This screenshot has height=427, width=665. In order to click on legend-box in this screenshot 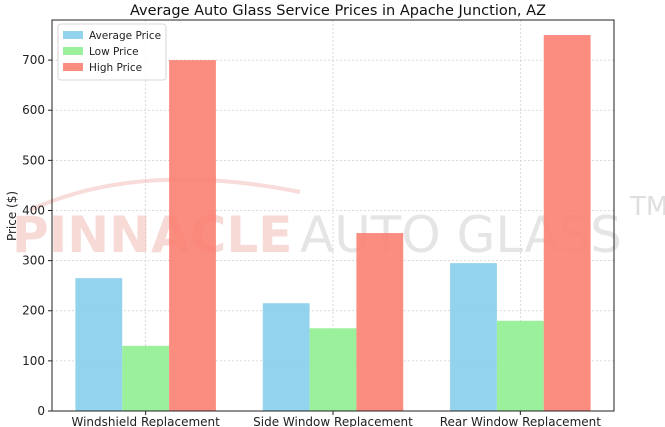, I will do `click(112, 52)`.